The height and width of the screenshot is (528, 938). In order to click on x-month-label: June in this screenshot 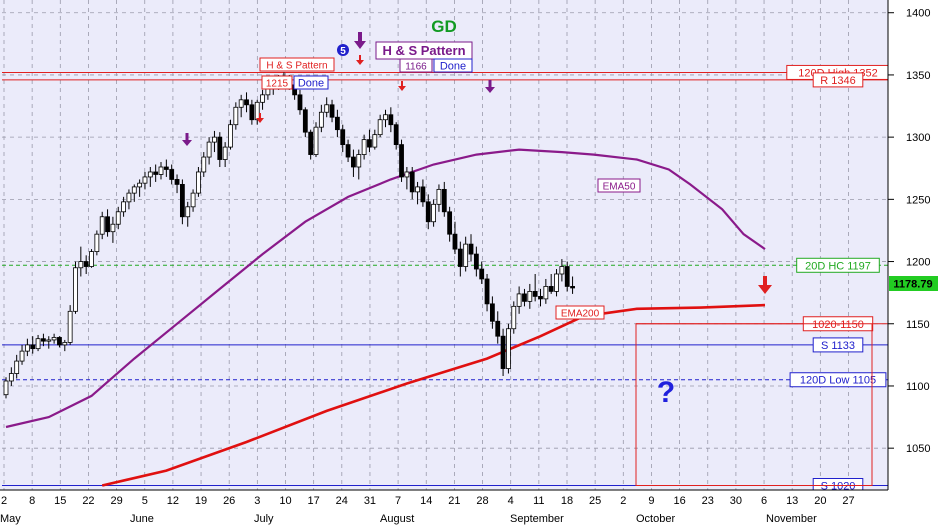, I will do `click(142, 519)`.